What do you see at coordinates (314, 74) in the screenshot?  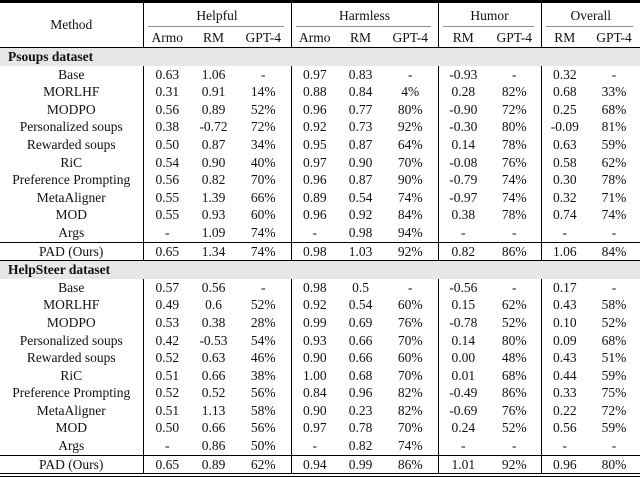 I see `value-cell: 0.97` at bounding box center [314, 74].